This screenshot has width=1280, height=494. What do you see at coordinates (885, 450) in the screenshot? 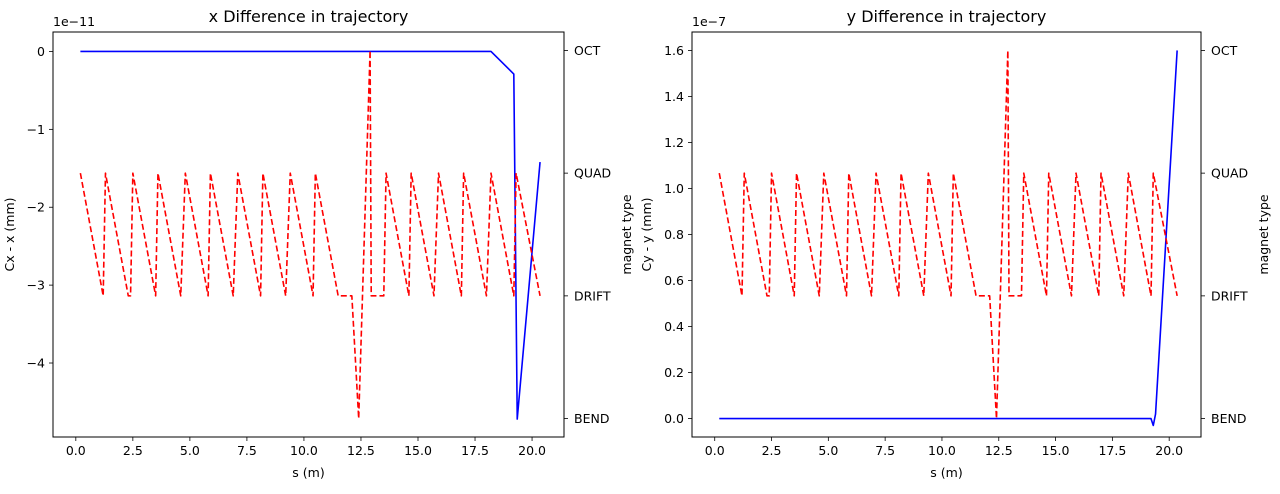
I see `y-chart-x-tick-label: 7.5` at bounding box center [885, 450].